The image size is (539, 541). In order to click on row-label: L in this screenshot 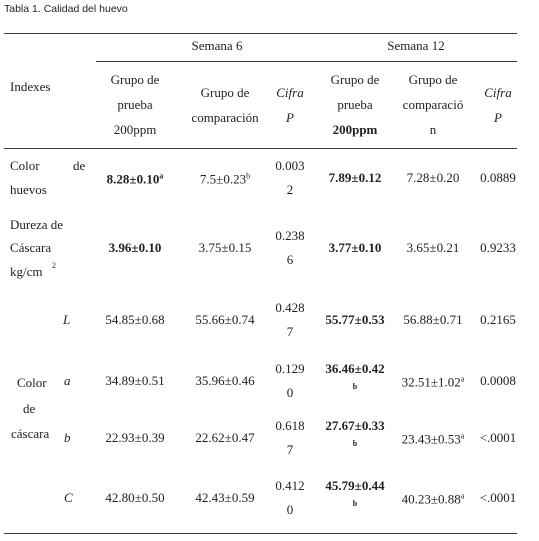, I will do `click(67, 319)`.